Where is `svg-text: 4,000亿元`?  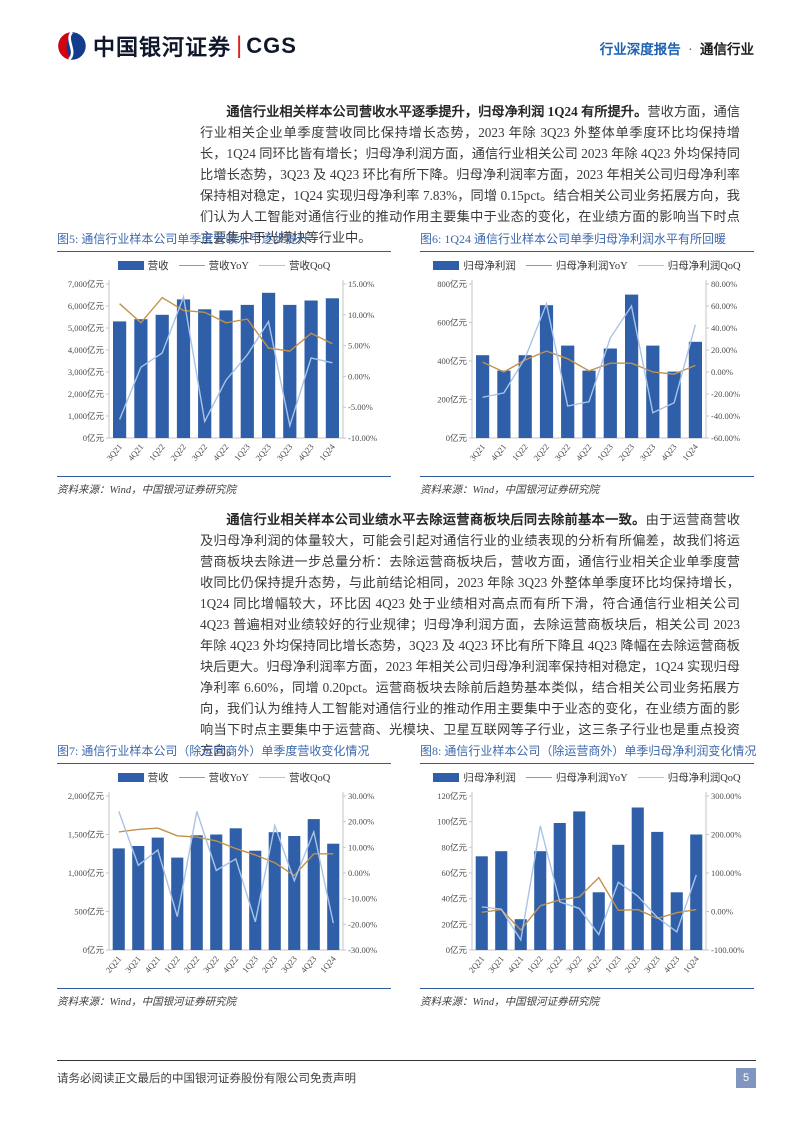 svg-text: 4,000亿元 is located at coordinates (86, 350).